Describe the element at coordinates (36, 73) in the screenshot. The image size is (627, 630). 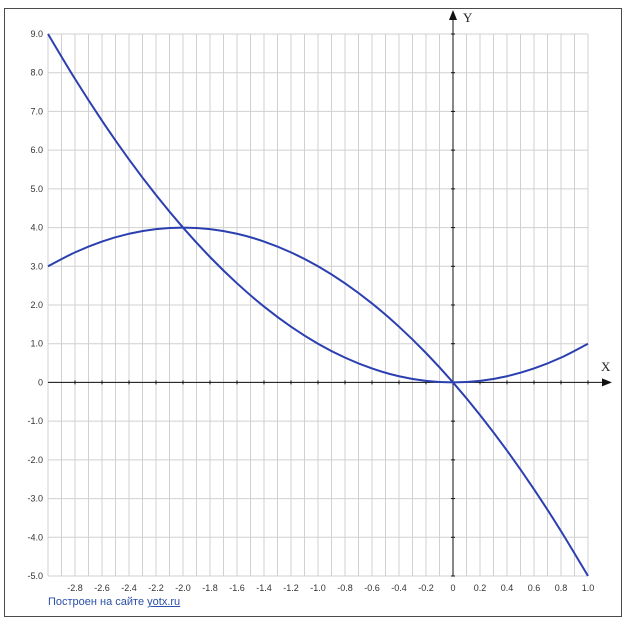
I see `y-tick-label: 8.0` at that location.